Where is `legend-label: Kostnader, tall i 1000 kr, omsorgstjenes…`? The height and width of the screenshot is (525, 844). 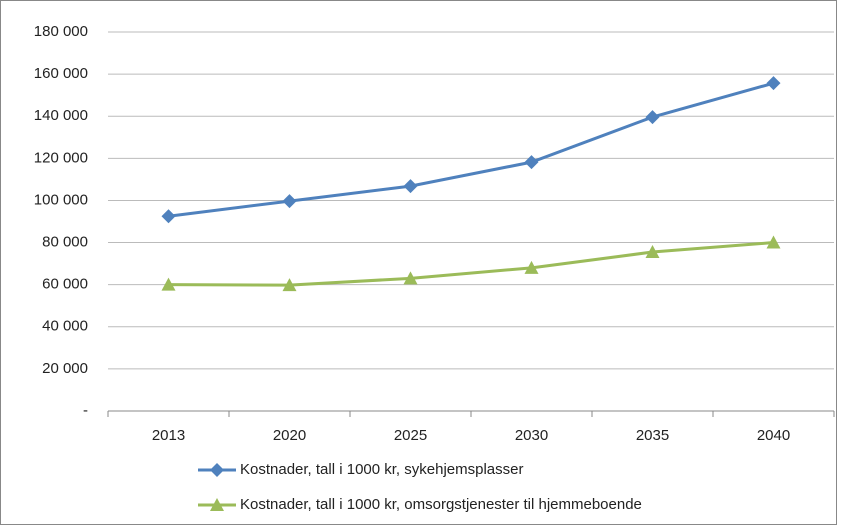 legend-label: Kostnader, tall i 1000 kr, omsorgstjenes… is located at coordinates (441, 504).